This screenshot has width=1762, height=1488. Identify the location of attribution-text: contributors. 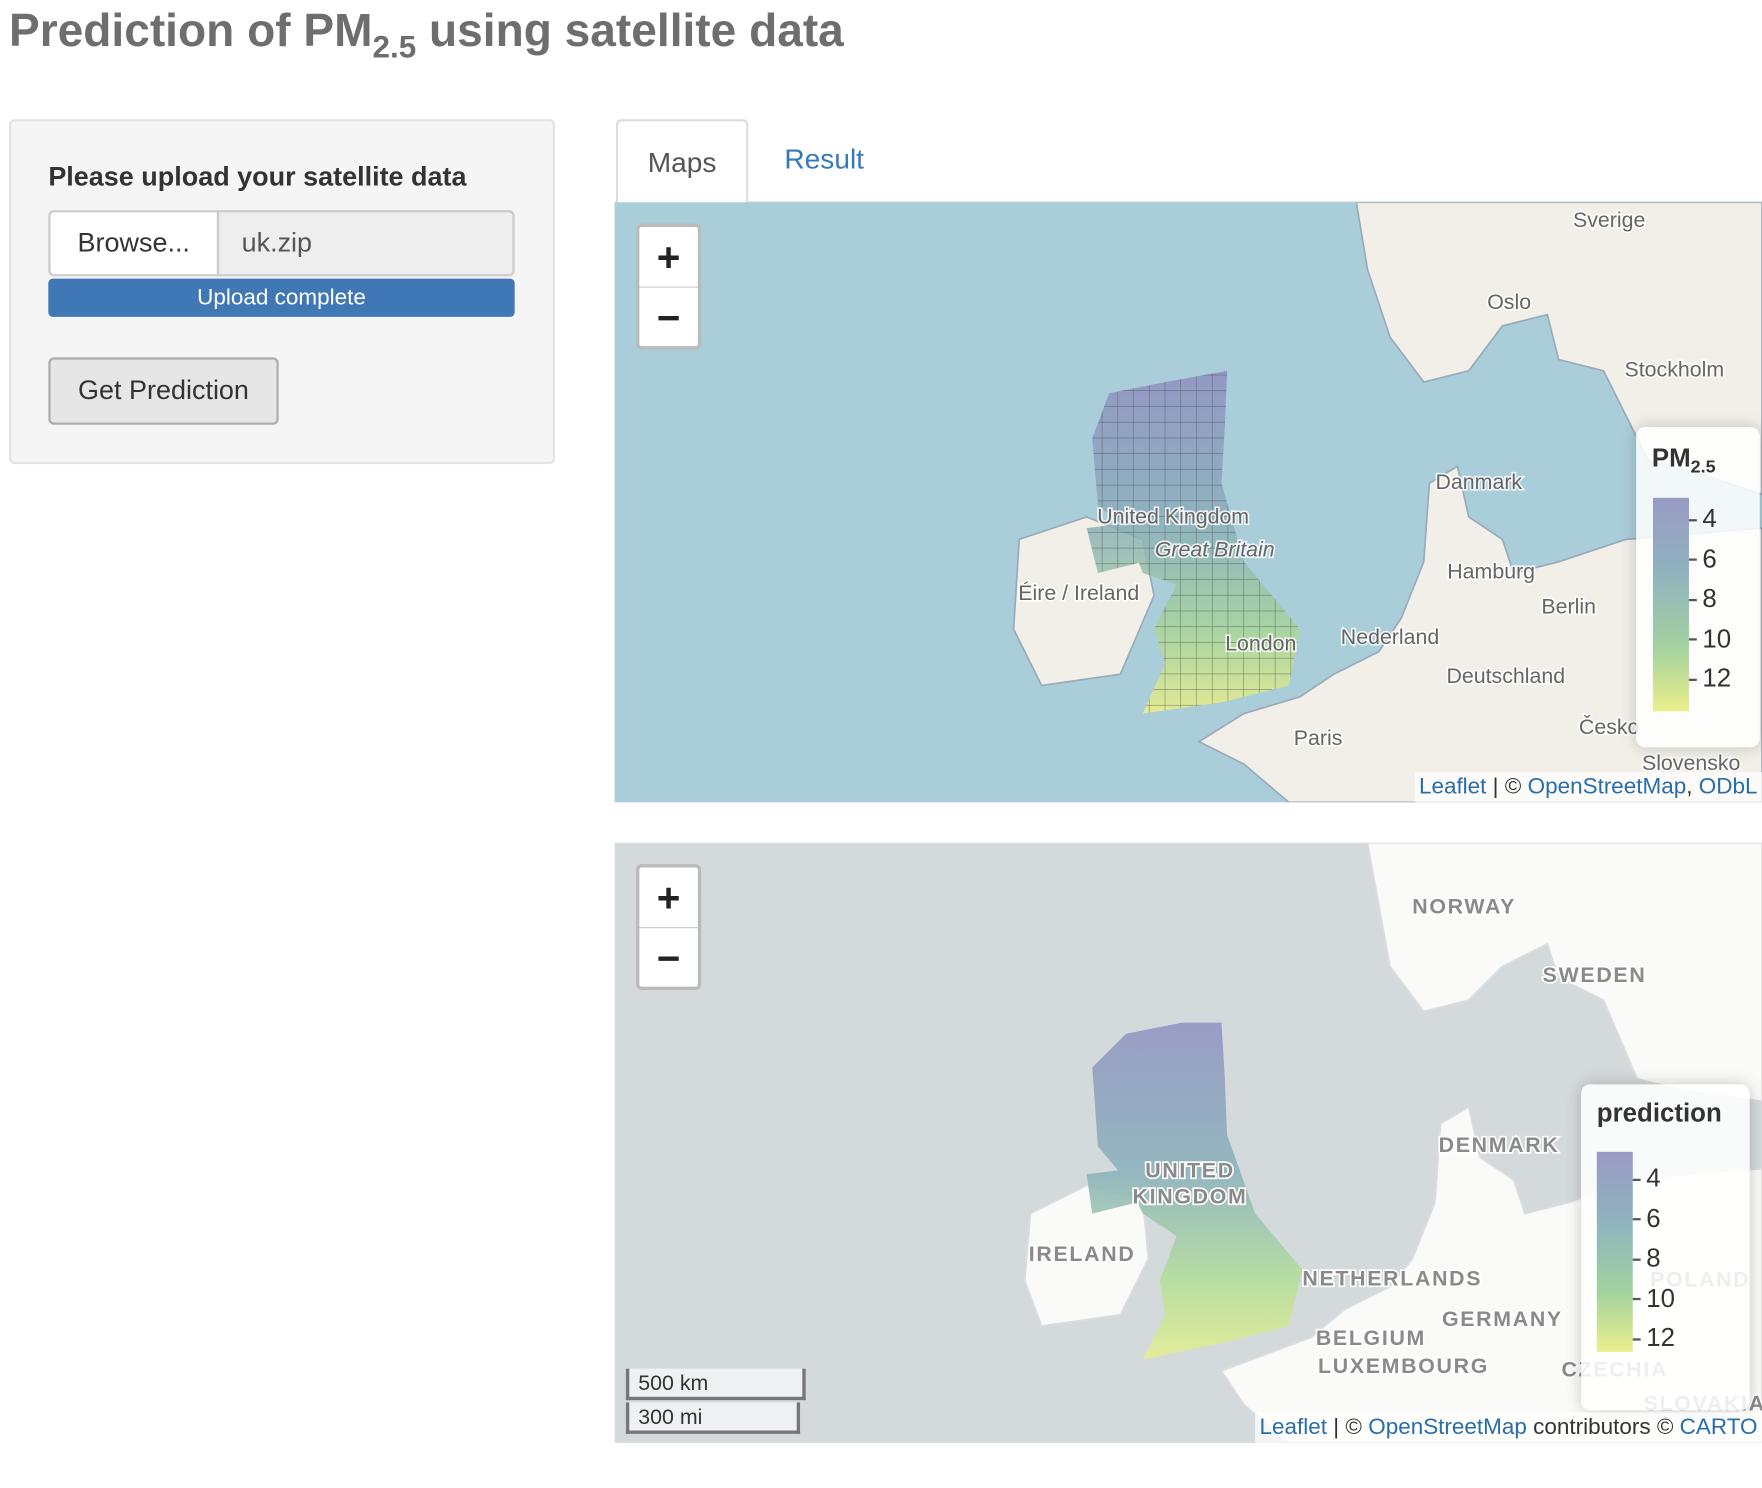
(1592, 1427).